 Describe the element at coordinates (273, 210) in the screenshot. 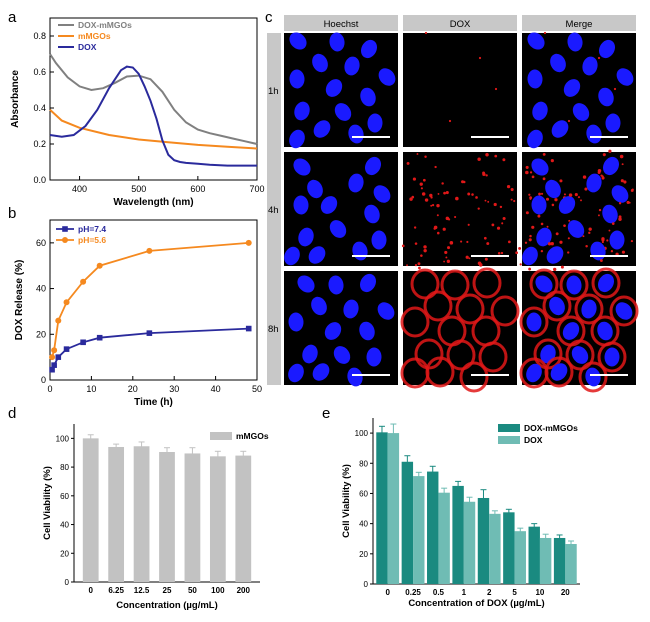

I see `row-label: 4h` at that location.